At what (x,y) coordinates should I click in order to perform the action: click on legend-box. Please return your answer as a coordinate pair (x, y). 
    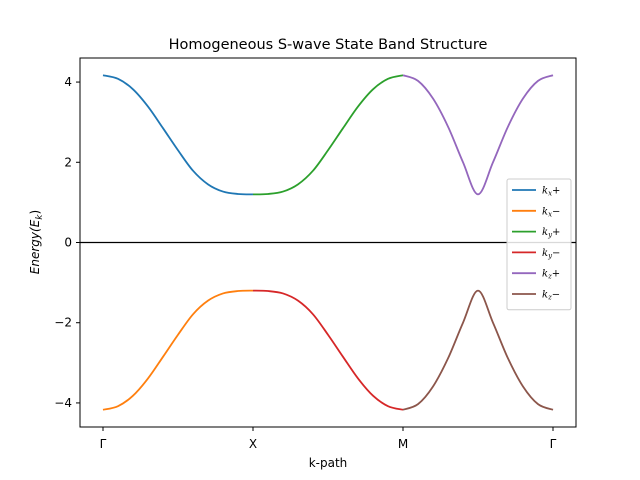
    Looking at the image, I should click on (539, 244).